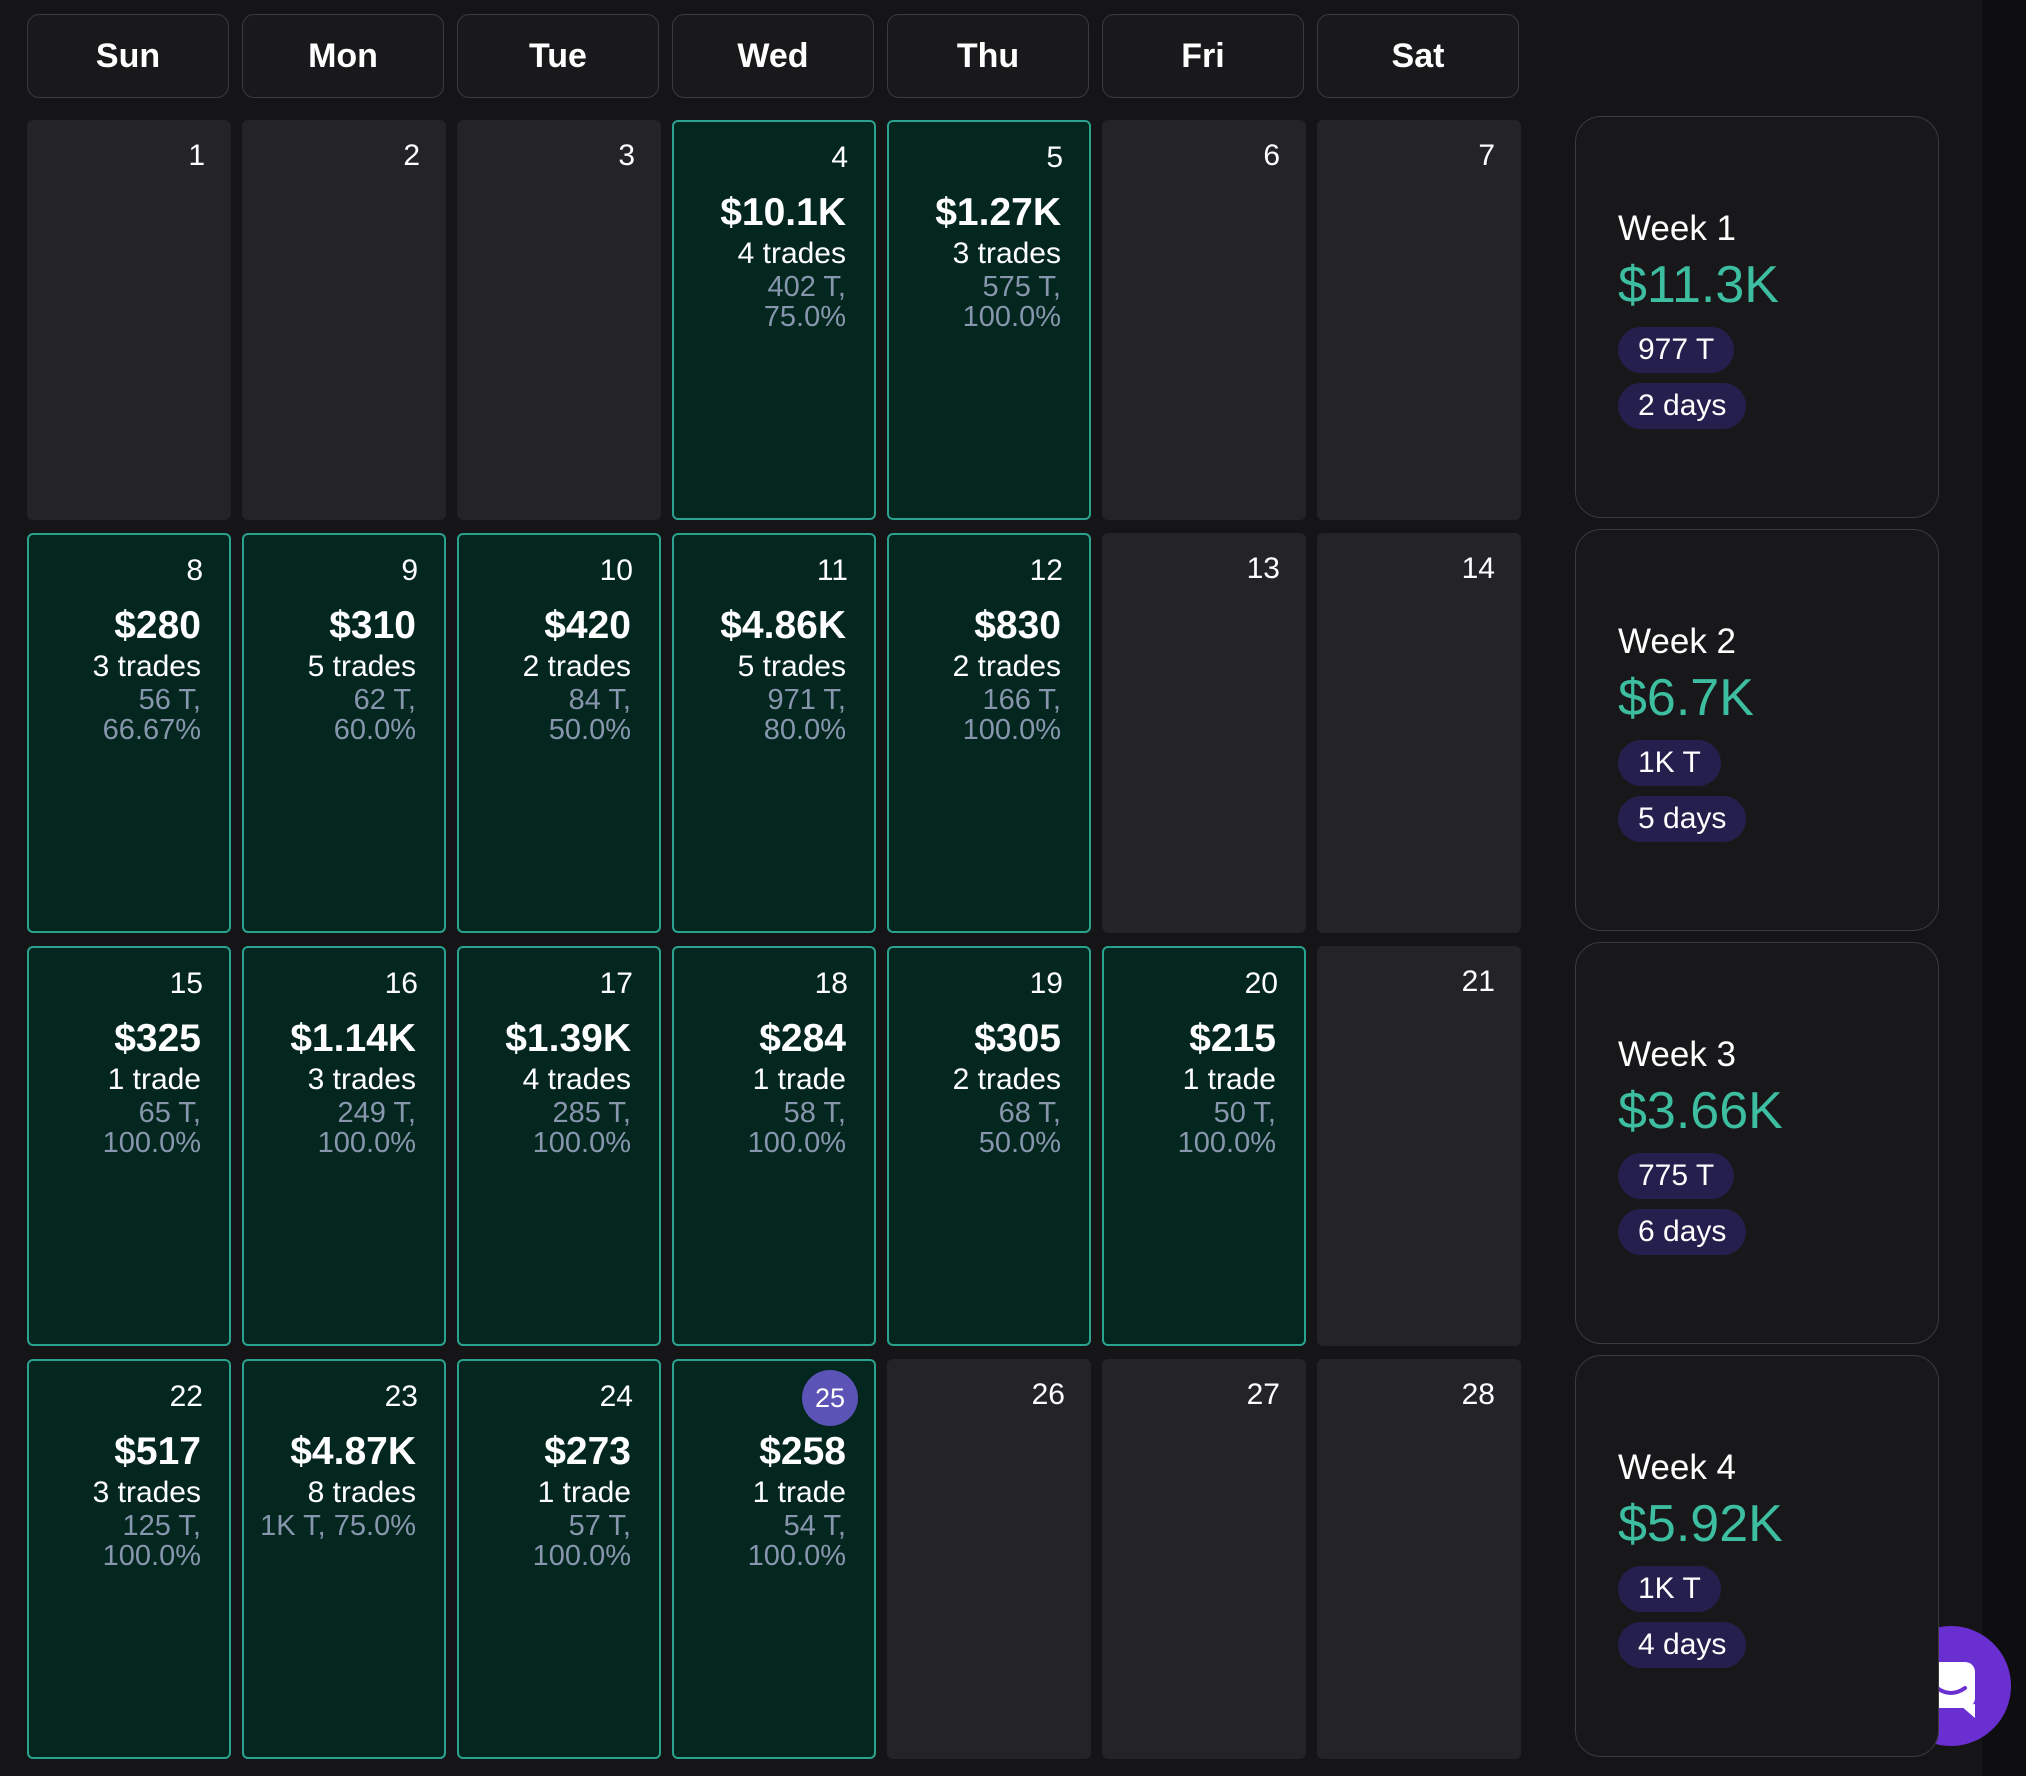 The width and height of the screenshot is (2026, 1776). Describe the element at coordinates (1677, 1054) in the screenshot. I see `week-label: Week 3` at that location.